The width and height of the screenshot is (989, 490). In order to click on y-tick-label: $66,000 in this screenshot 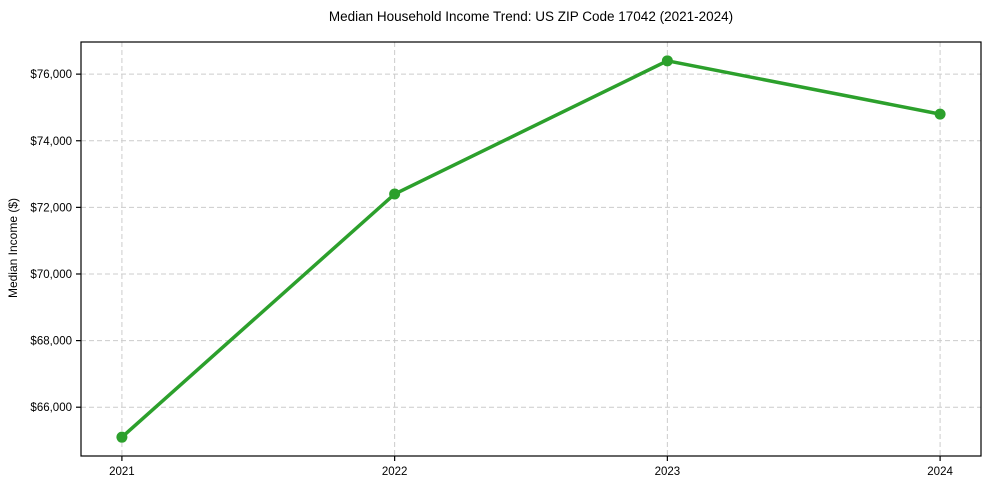, I will do `click(51, 408)`.